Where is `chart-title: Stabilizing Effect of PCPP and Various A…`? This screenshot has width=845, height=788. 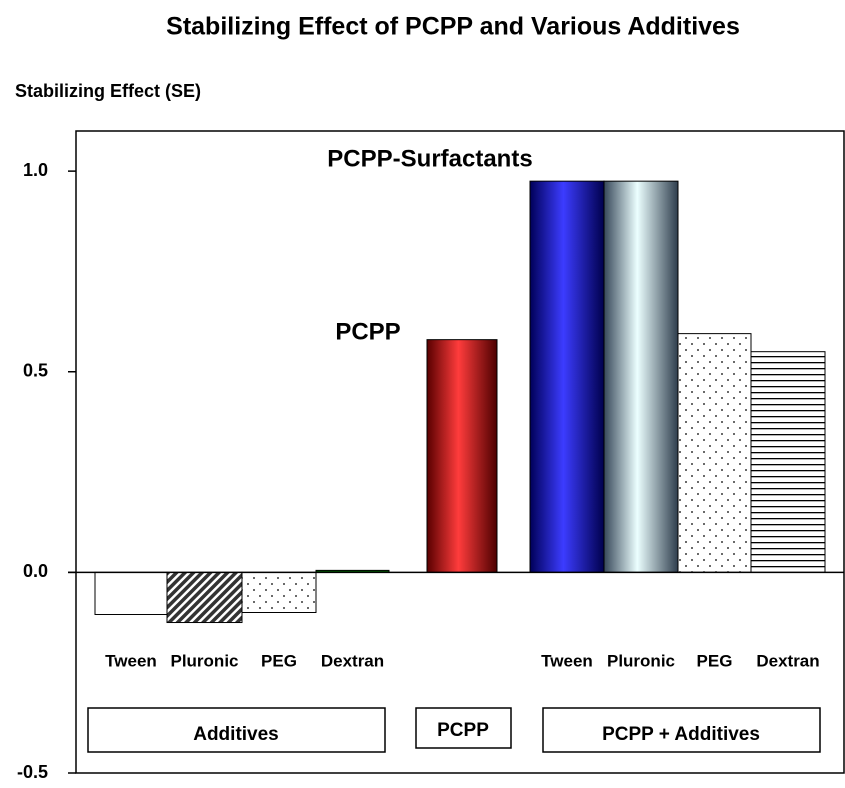 chart-title: Stabilizing Effect of PCPP and Various A… is located at coordinates (453, 27).